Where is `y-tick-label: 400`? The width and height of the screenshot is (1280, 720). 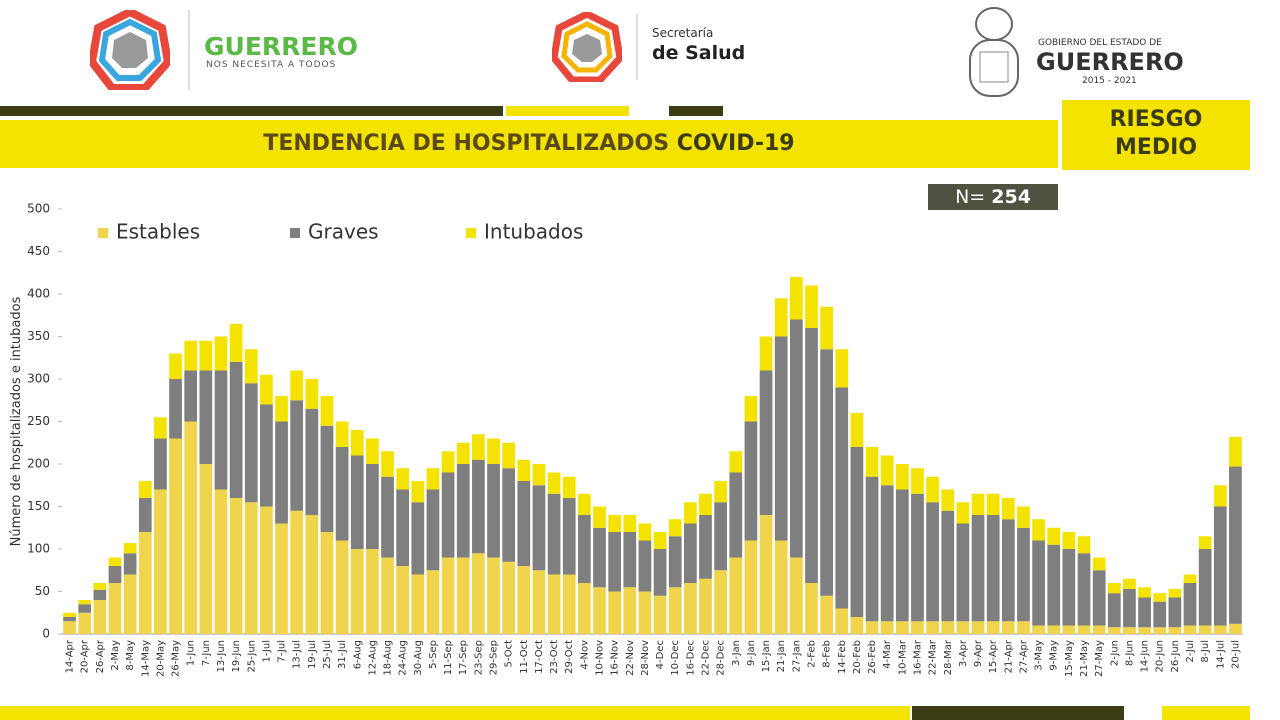 y-tick-label: 400 is located at coordinates (38, 294).